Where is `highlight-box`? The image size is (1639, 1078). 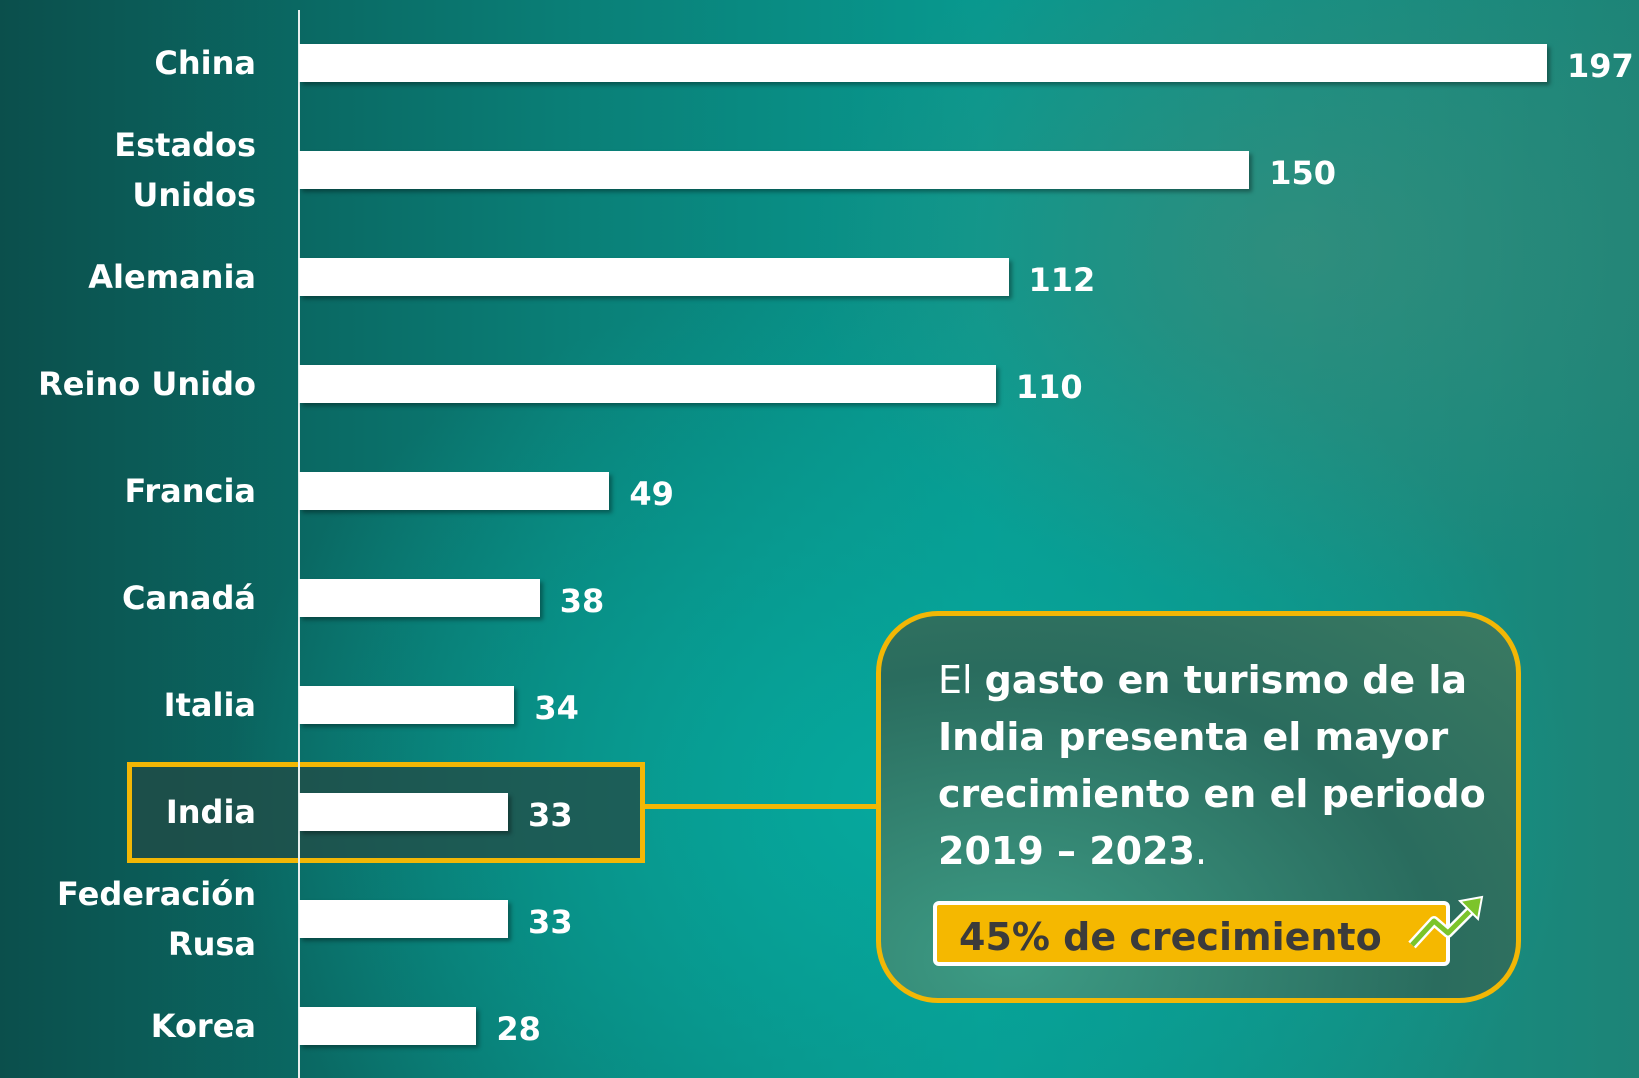
highlight-box is located at coordinates (386, 812).